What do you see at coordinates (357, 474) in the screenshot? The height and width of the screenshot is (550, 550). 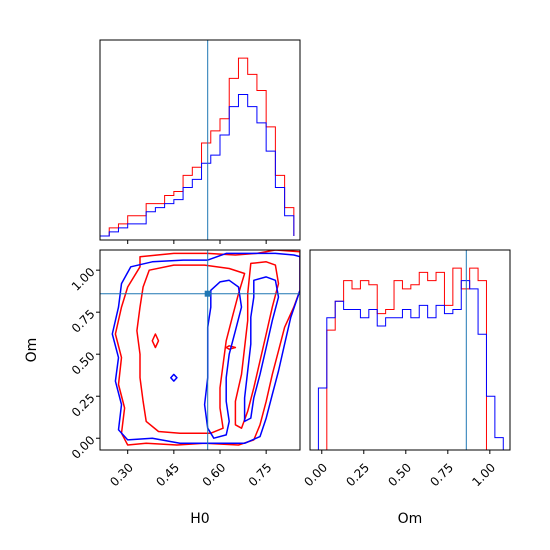 I see `x-tick-label: 0.25` at bounding box center [357, 474].